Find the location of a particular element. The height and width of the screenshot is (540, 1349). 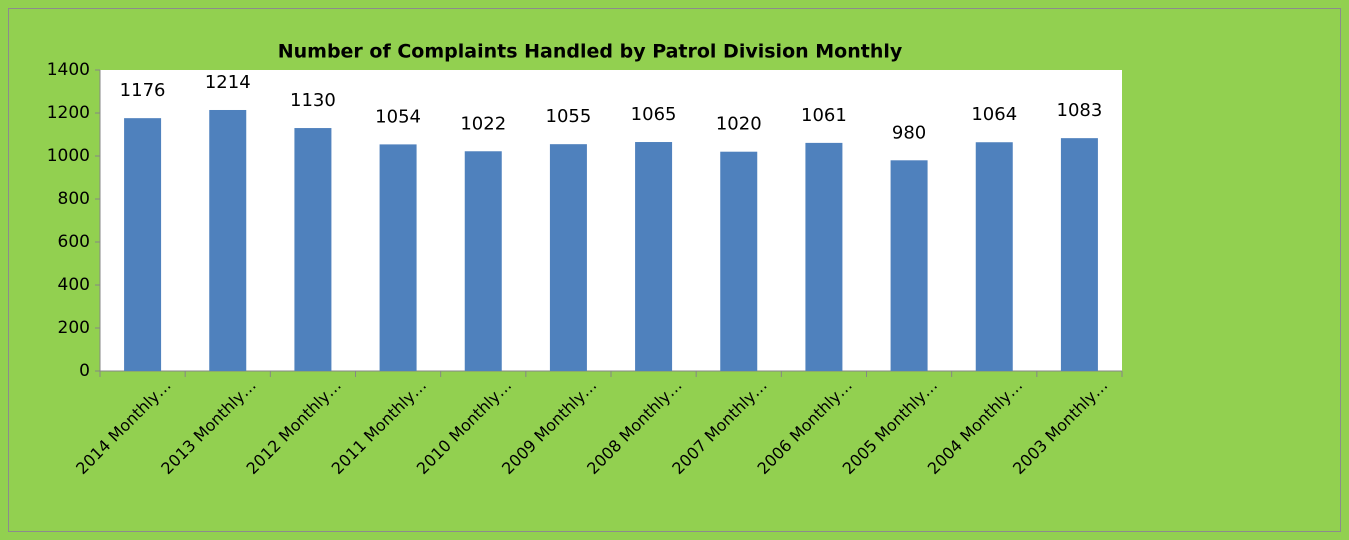

data-label: 1061 is located at coordinates (824, 115).